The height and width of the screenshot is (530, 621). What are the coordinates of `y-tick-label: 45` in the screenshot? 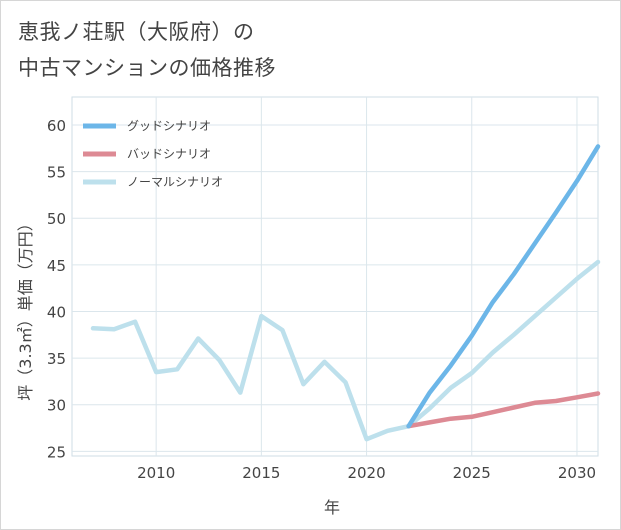 It's located at (56, 266).